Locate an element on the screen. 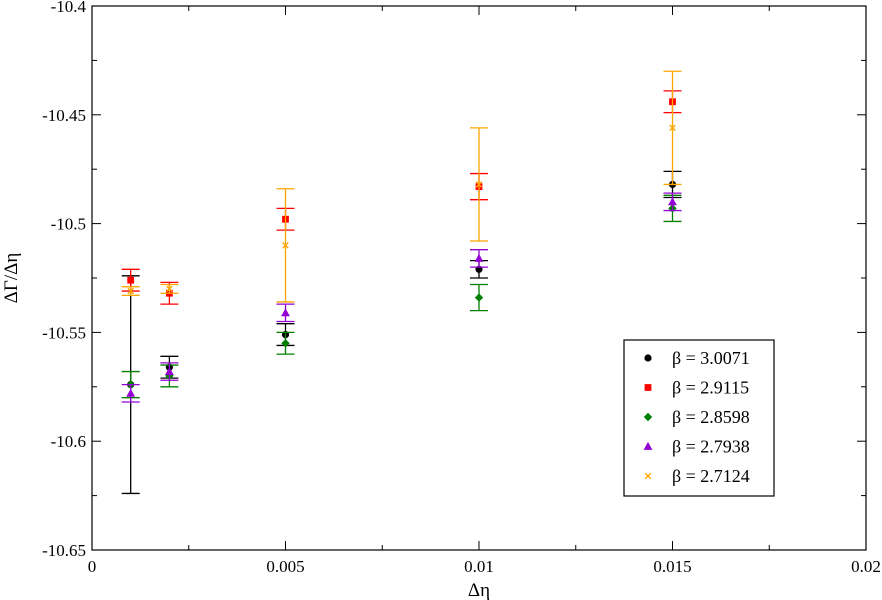 Image resolution: width=882 pixels, height=600 pixels. legend-label: β = 2.7124 is located at coordinates (711, 476).